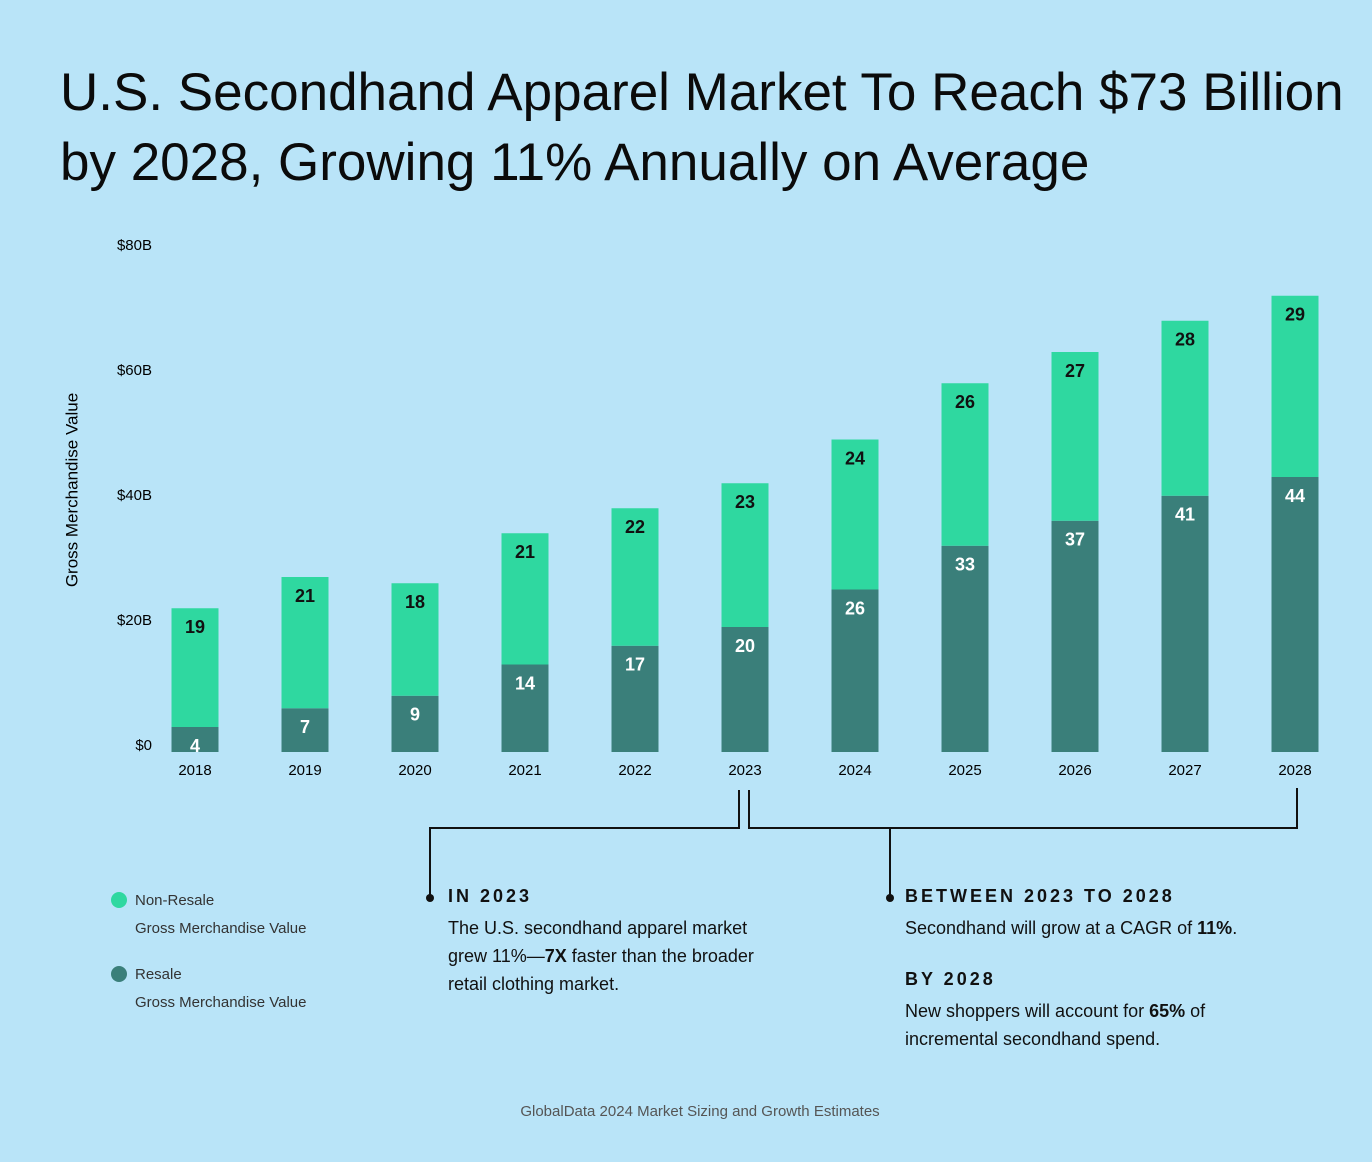 Image resolution: width=1372 pixels, height=1162 pixels. What do you see at coordinates (524, 770) in the screenshot?
I see `x-tick-label: 2021` at bounding box center [524, 770].